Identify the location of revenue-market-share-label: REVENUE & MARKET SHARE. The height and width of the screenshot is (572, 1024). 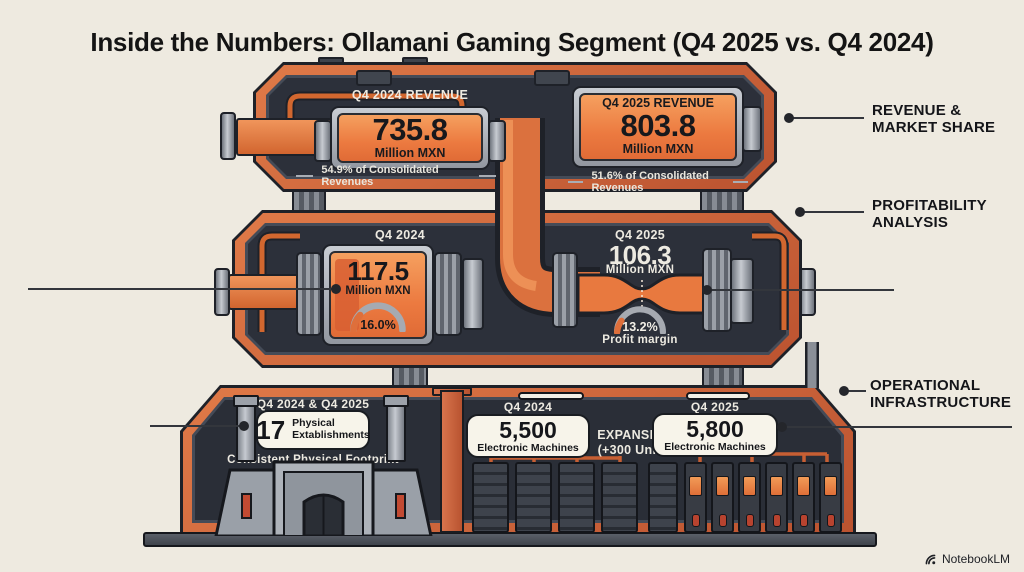
(947, 119).